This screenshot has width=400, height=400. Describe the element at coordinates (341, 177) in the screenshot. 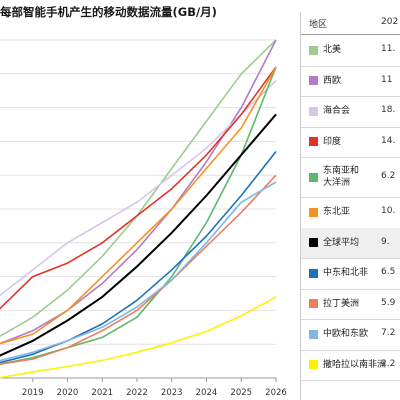

I see `legend-label: 东南亚和 大洋洲` at that location.